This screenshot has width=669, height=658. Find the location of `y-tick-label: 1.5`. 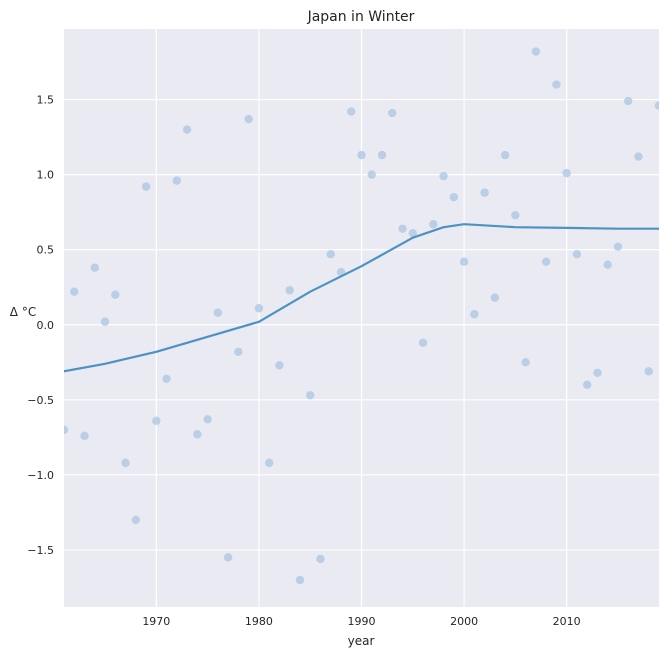

y-tick-label: 1.5 is located at coordinates (46, 100).